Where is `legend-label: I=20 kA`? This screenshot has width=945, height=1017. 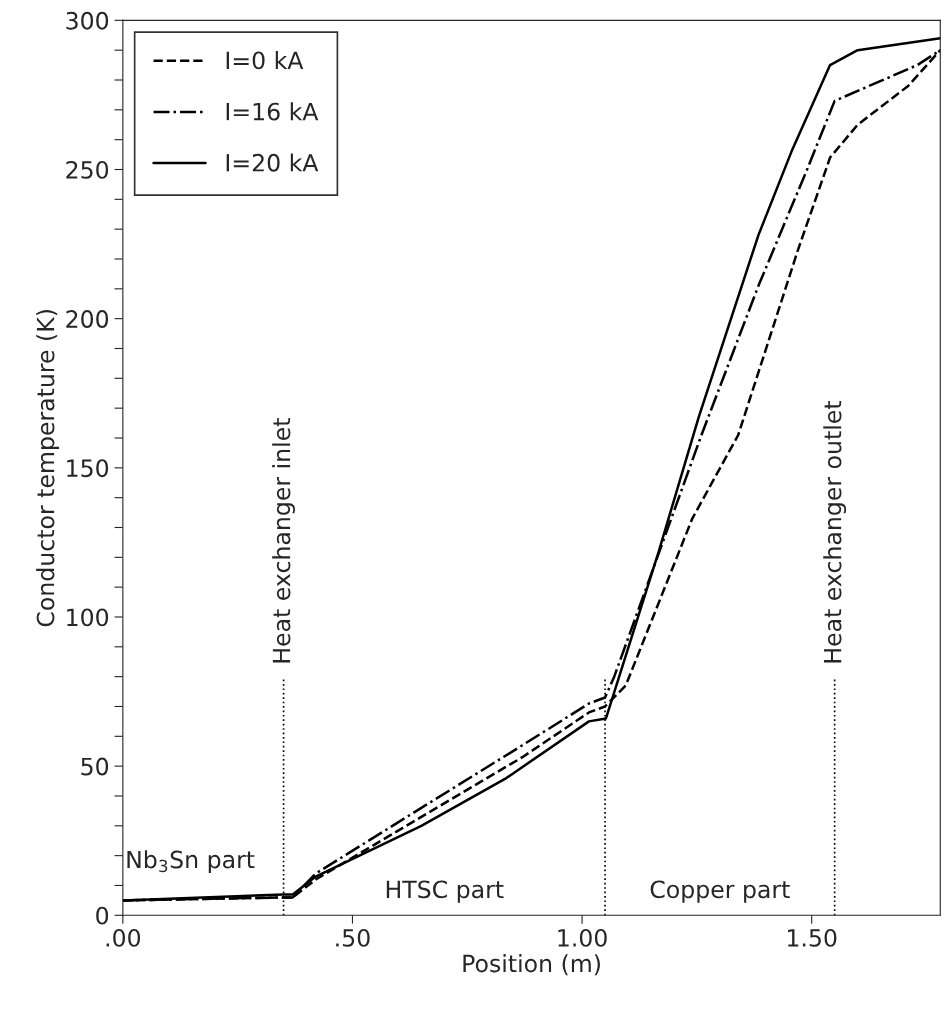 legend-label: I=20 kA is located at coordinates (272, 162).